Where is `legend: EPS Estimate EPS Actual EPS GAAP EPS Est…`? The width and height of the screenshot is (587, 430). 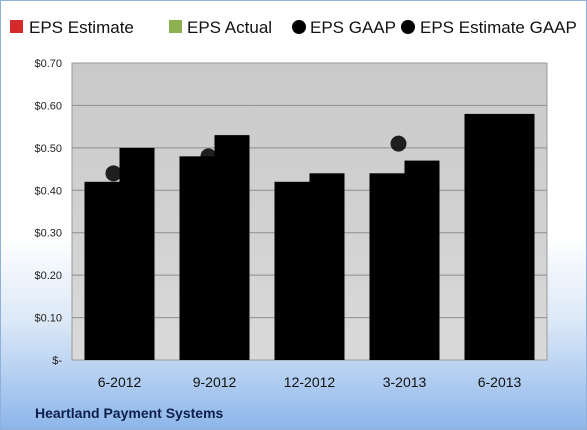
legend: EPS Estimate EPS Actual EPS GAAP EPS Est… is located at coordinates (293, 27).